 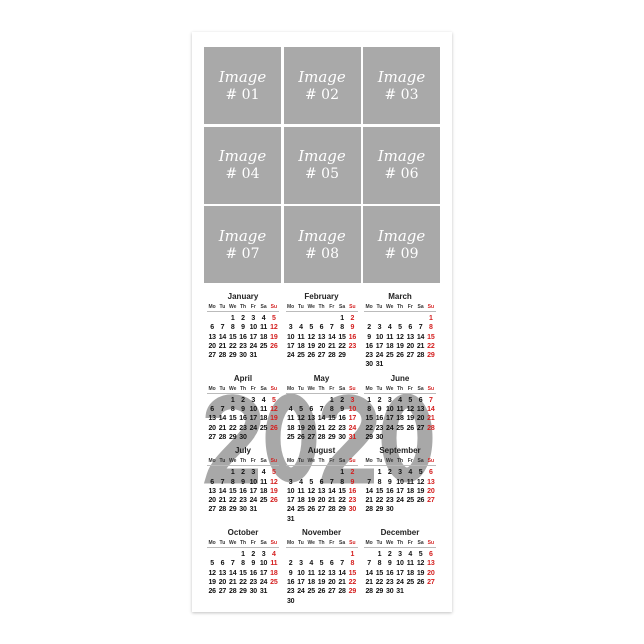 I want to click on day: 9, so click(x=243, y=482).